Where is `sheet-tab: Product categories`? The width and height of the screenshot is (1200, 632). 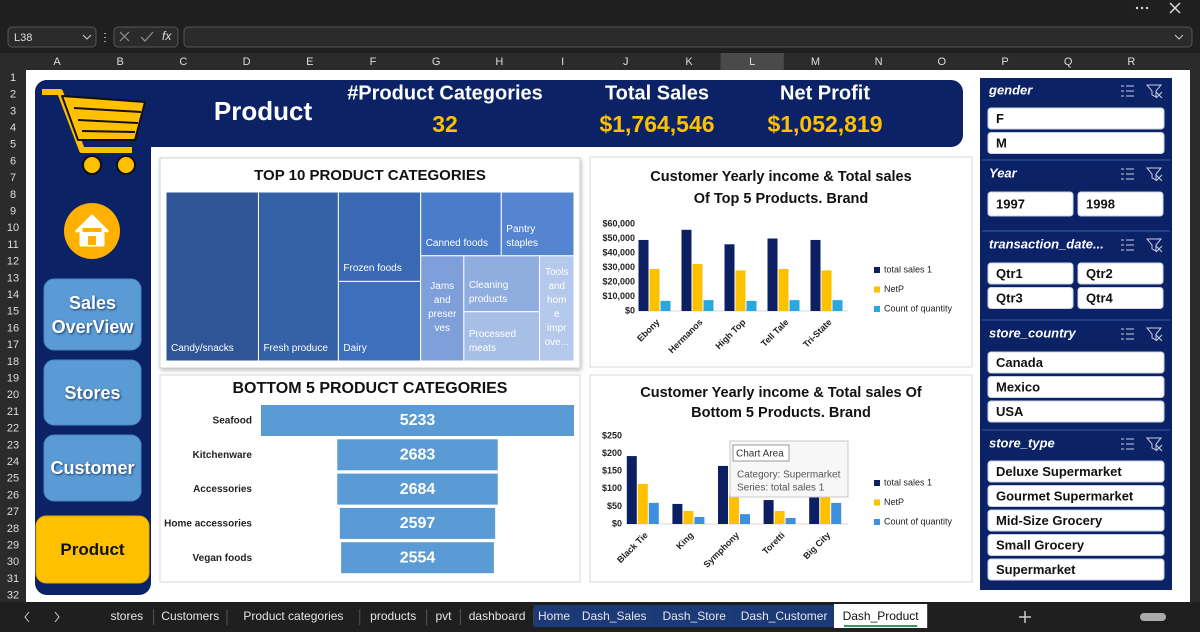
sheet-tab: Product categories is located at coordinates (293, 616).